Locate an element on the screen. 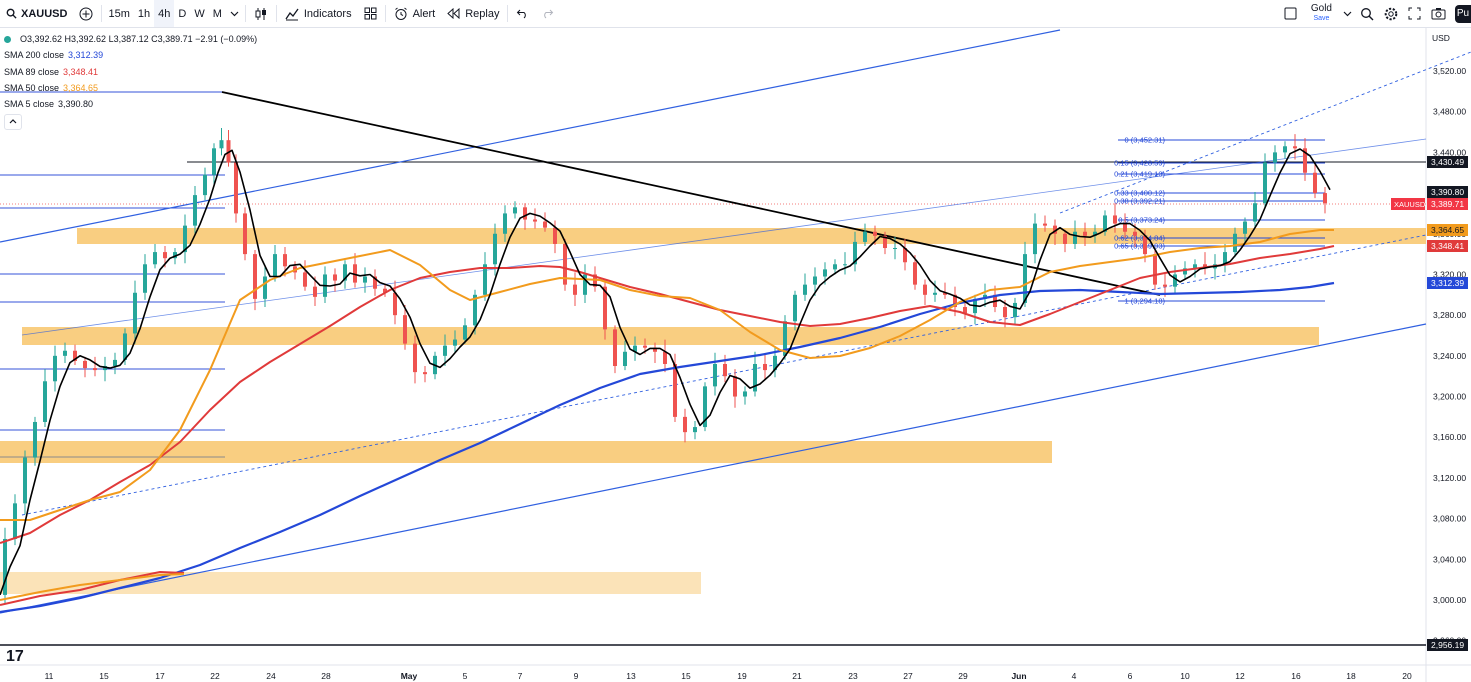 Image resolution: width=1471 pixels, height=682 pixels. sma50-row: SMA 50 close 3,364.65 is located at coordinates (130, 88).